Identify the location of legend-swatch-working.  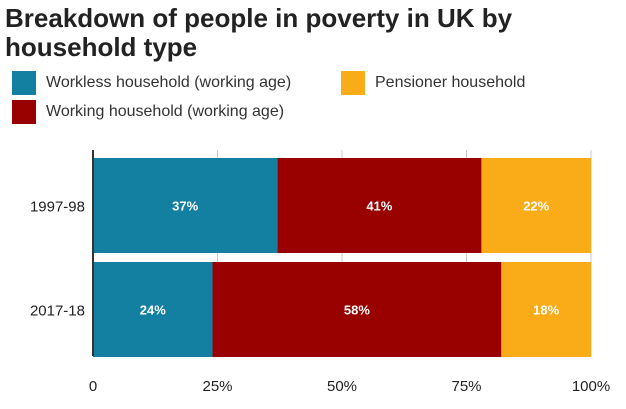
(24, 112).